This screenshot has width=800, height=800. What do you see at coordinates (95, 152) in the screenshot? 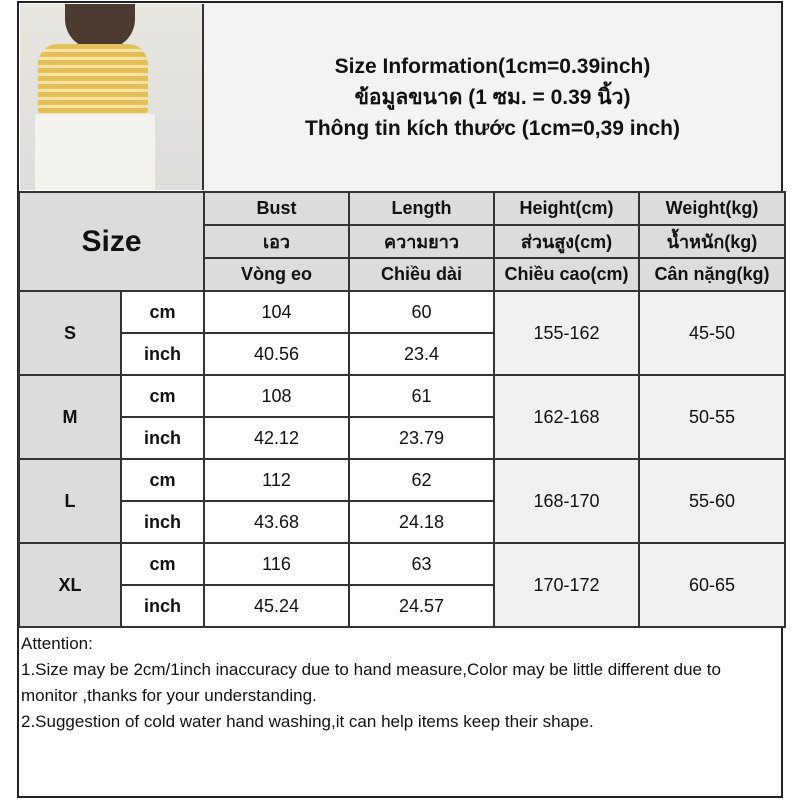
I see `white-skirt` at bounding box center [95, 152].